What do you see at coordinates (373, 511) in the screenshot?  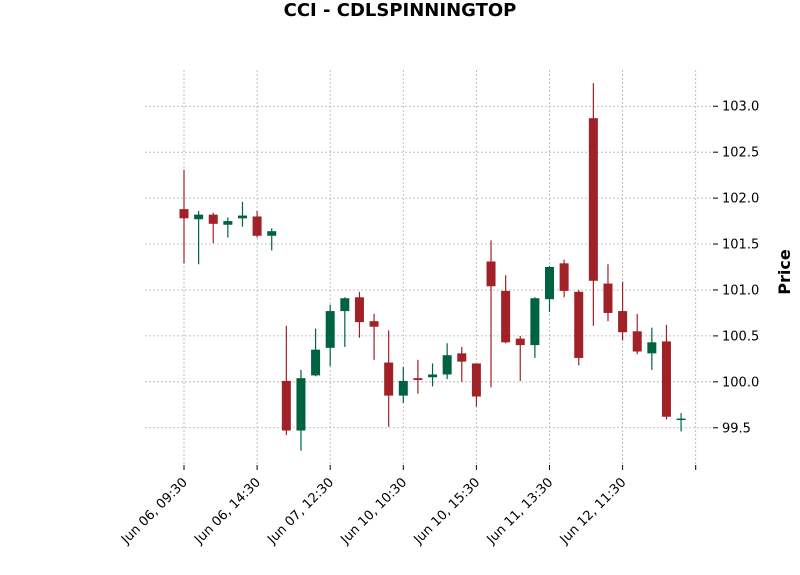 I see `x-tick-label: Jun 10, 10:30` at bounding box center [373, 511].